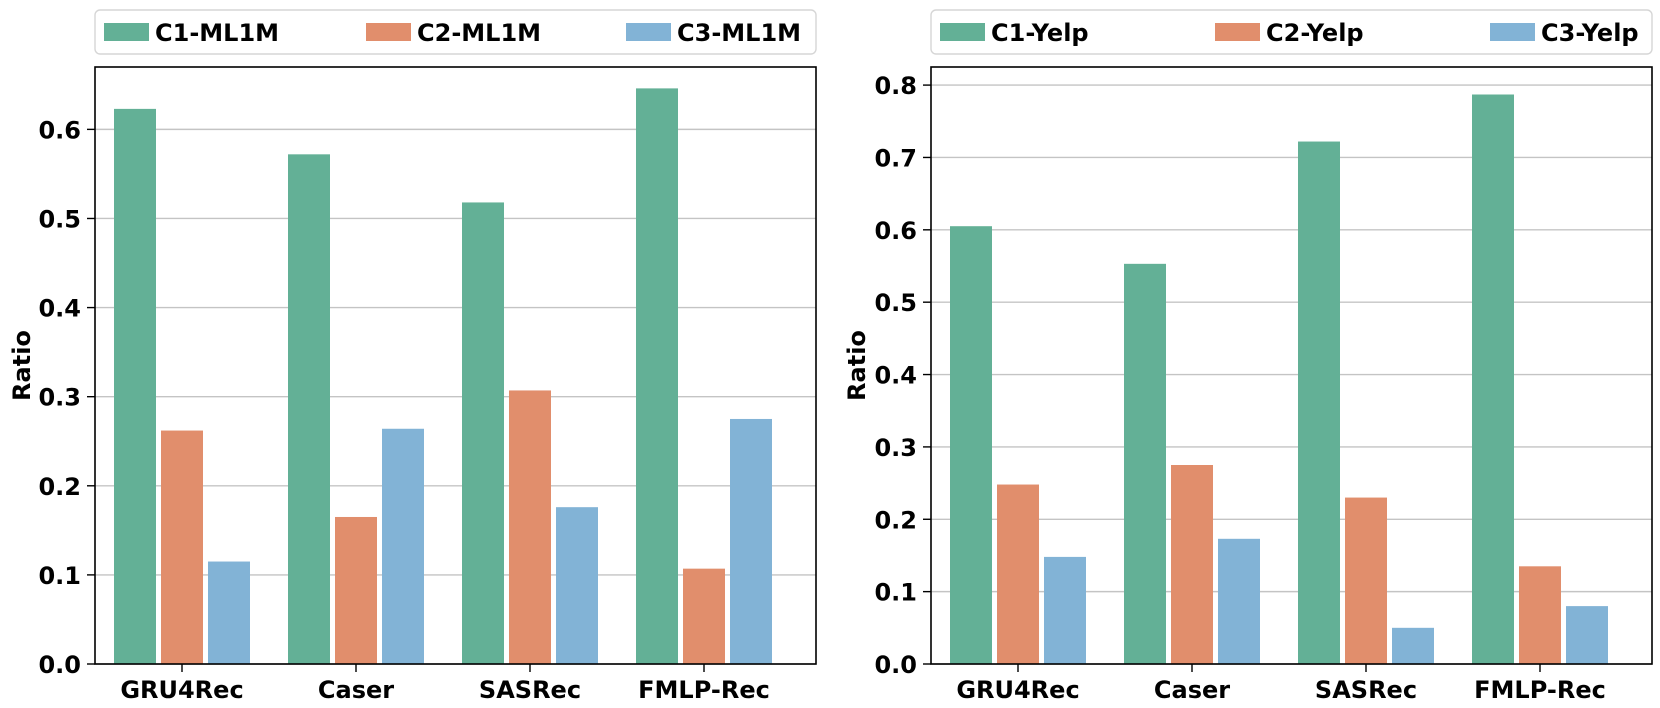 Image resolution: width=1660 pixels, height=708 pixels. What do you see at coordinates (1319, 402) in the screenshot?
I see `bar-c1-yelp-sasrec` at bounding box center [1319, 402].